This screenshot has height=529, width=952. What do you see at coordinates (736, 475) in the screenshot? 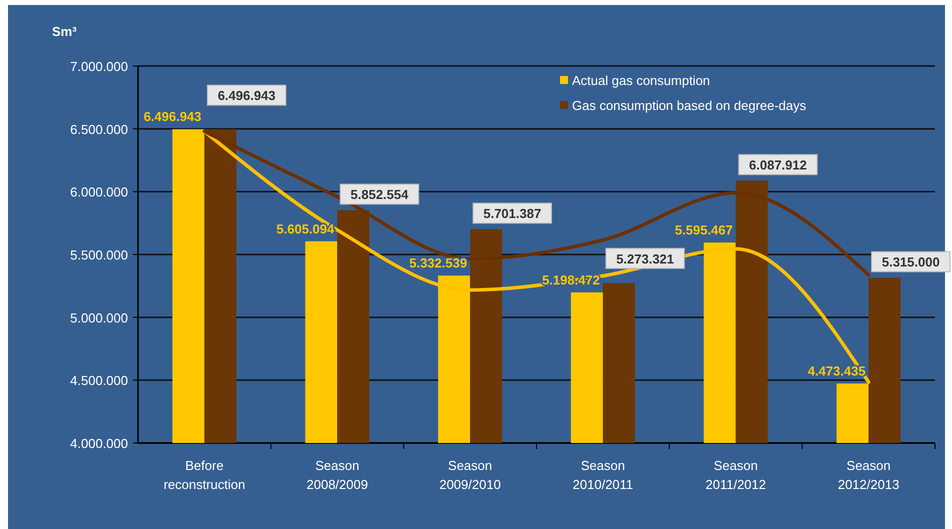
I see `x-tick-label: Season 2011/2012` at bounding box center [736, 475].